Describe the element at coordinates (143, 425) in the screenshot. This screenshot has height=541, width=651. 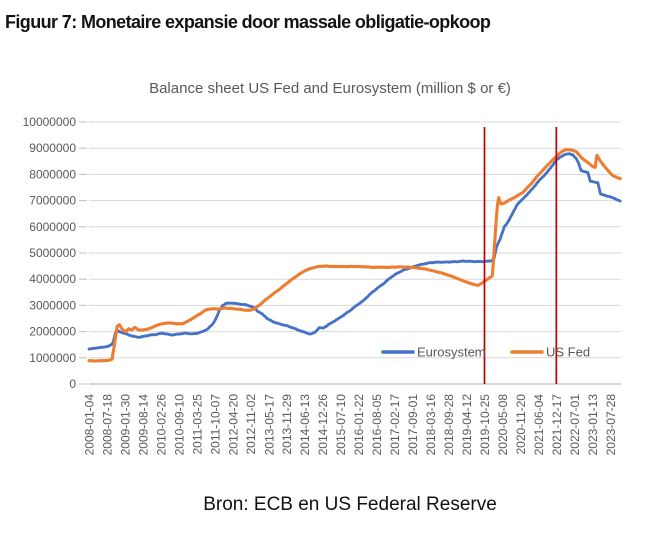
I see `x-tick-label: 2009-08-14` at that location.